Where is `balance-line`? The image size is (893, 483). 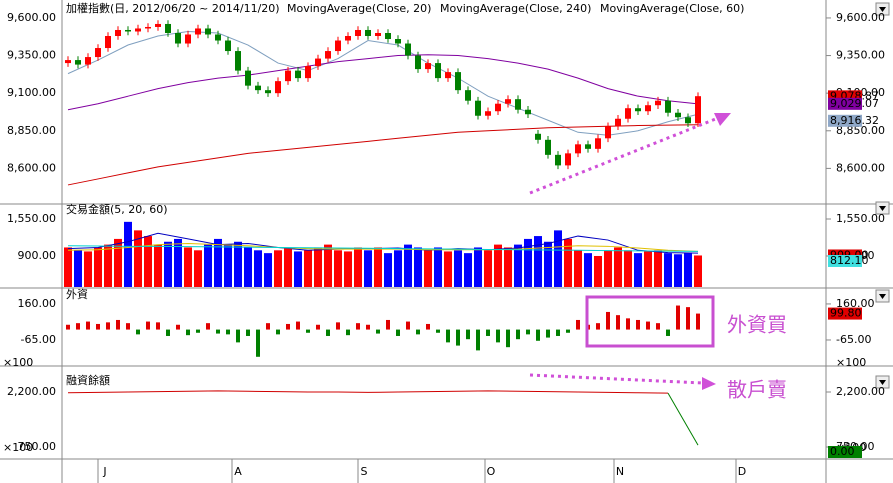 balance-line is located at coordinates (368, 392).